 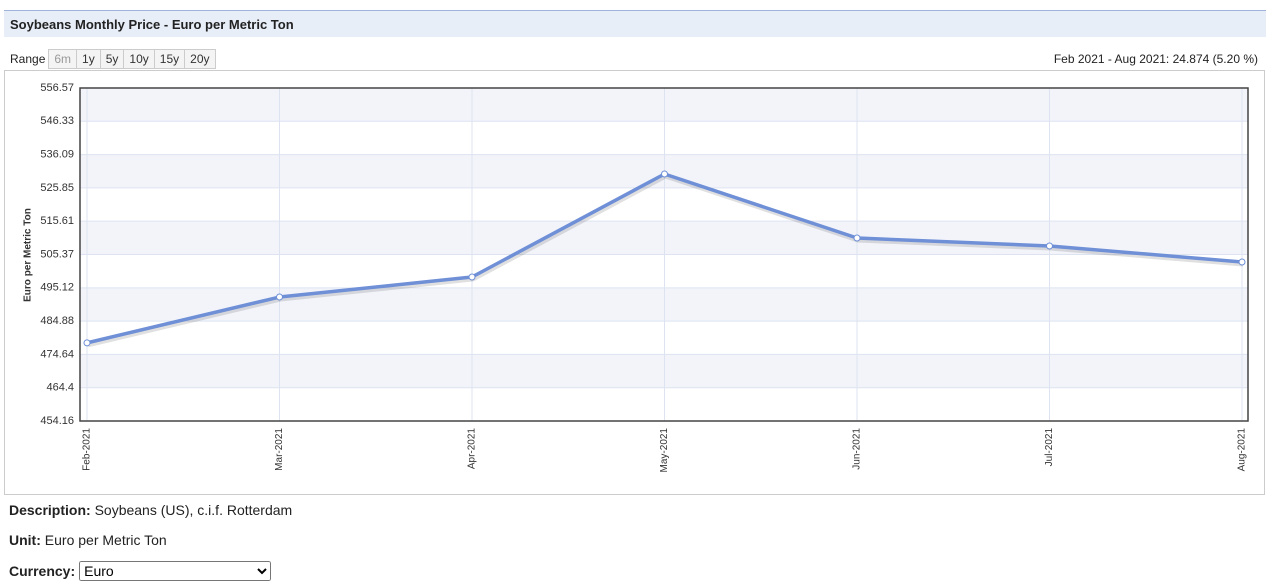 I want to click on unit-label: Unit:, so click(x=25, y=540).